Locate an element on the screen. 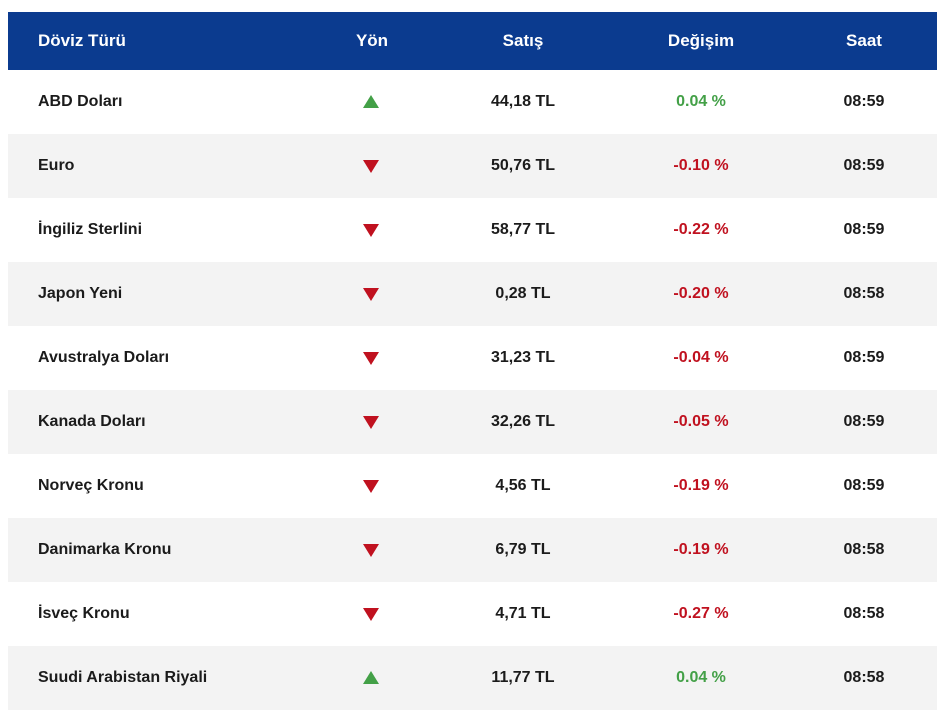 The image size is (945, 715). currency-name: Japon Yeni is located at coordinates (80, 293).